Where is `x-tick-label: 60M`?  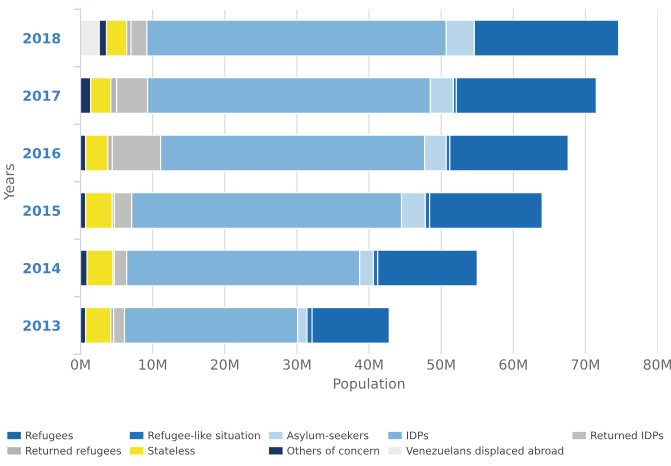 x-tick-label: 60M is located at coordinates (513, 364).